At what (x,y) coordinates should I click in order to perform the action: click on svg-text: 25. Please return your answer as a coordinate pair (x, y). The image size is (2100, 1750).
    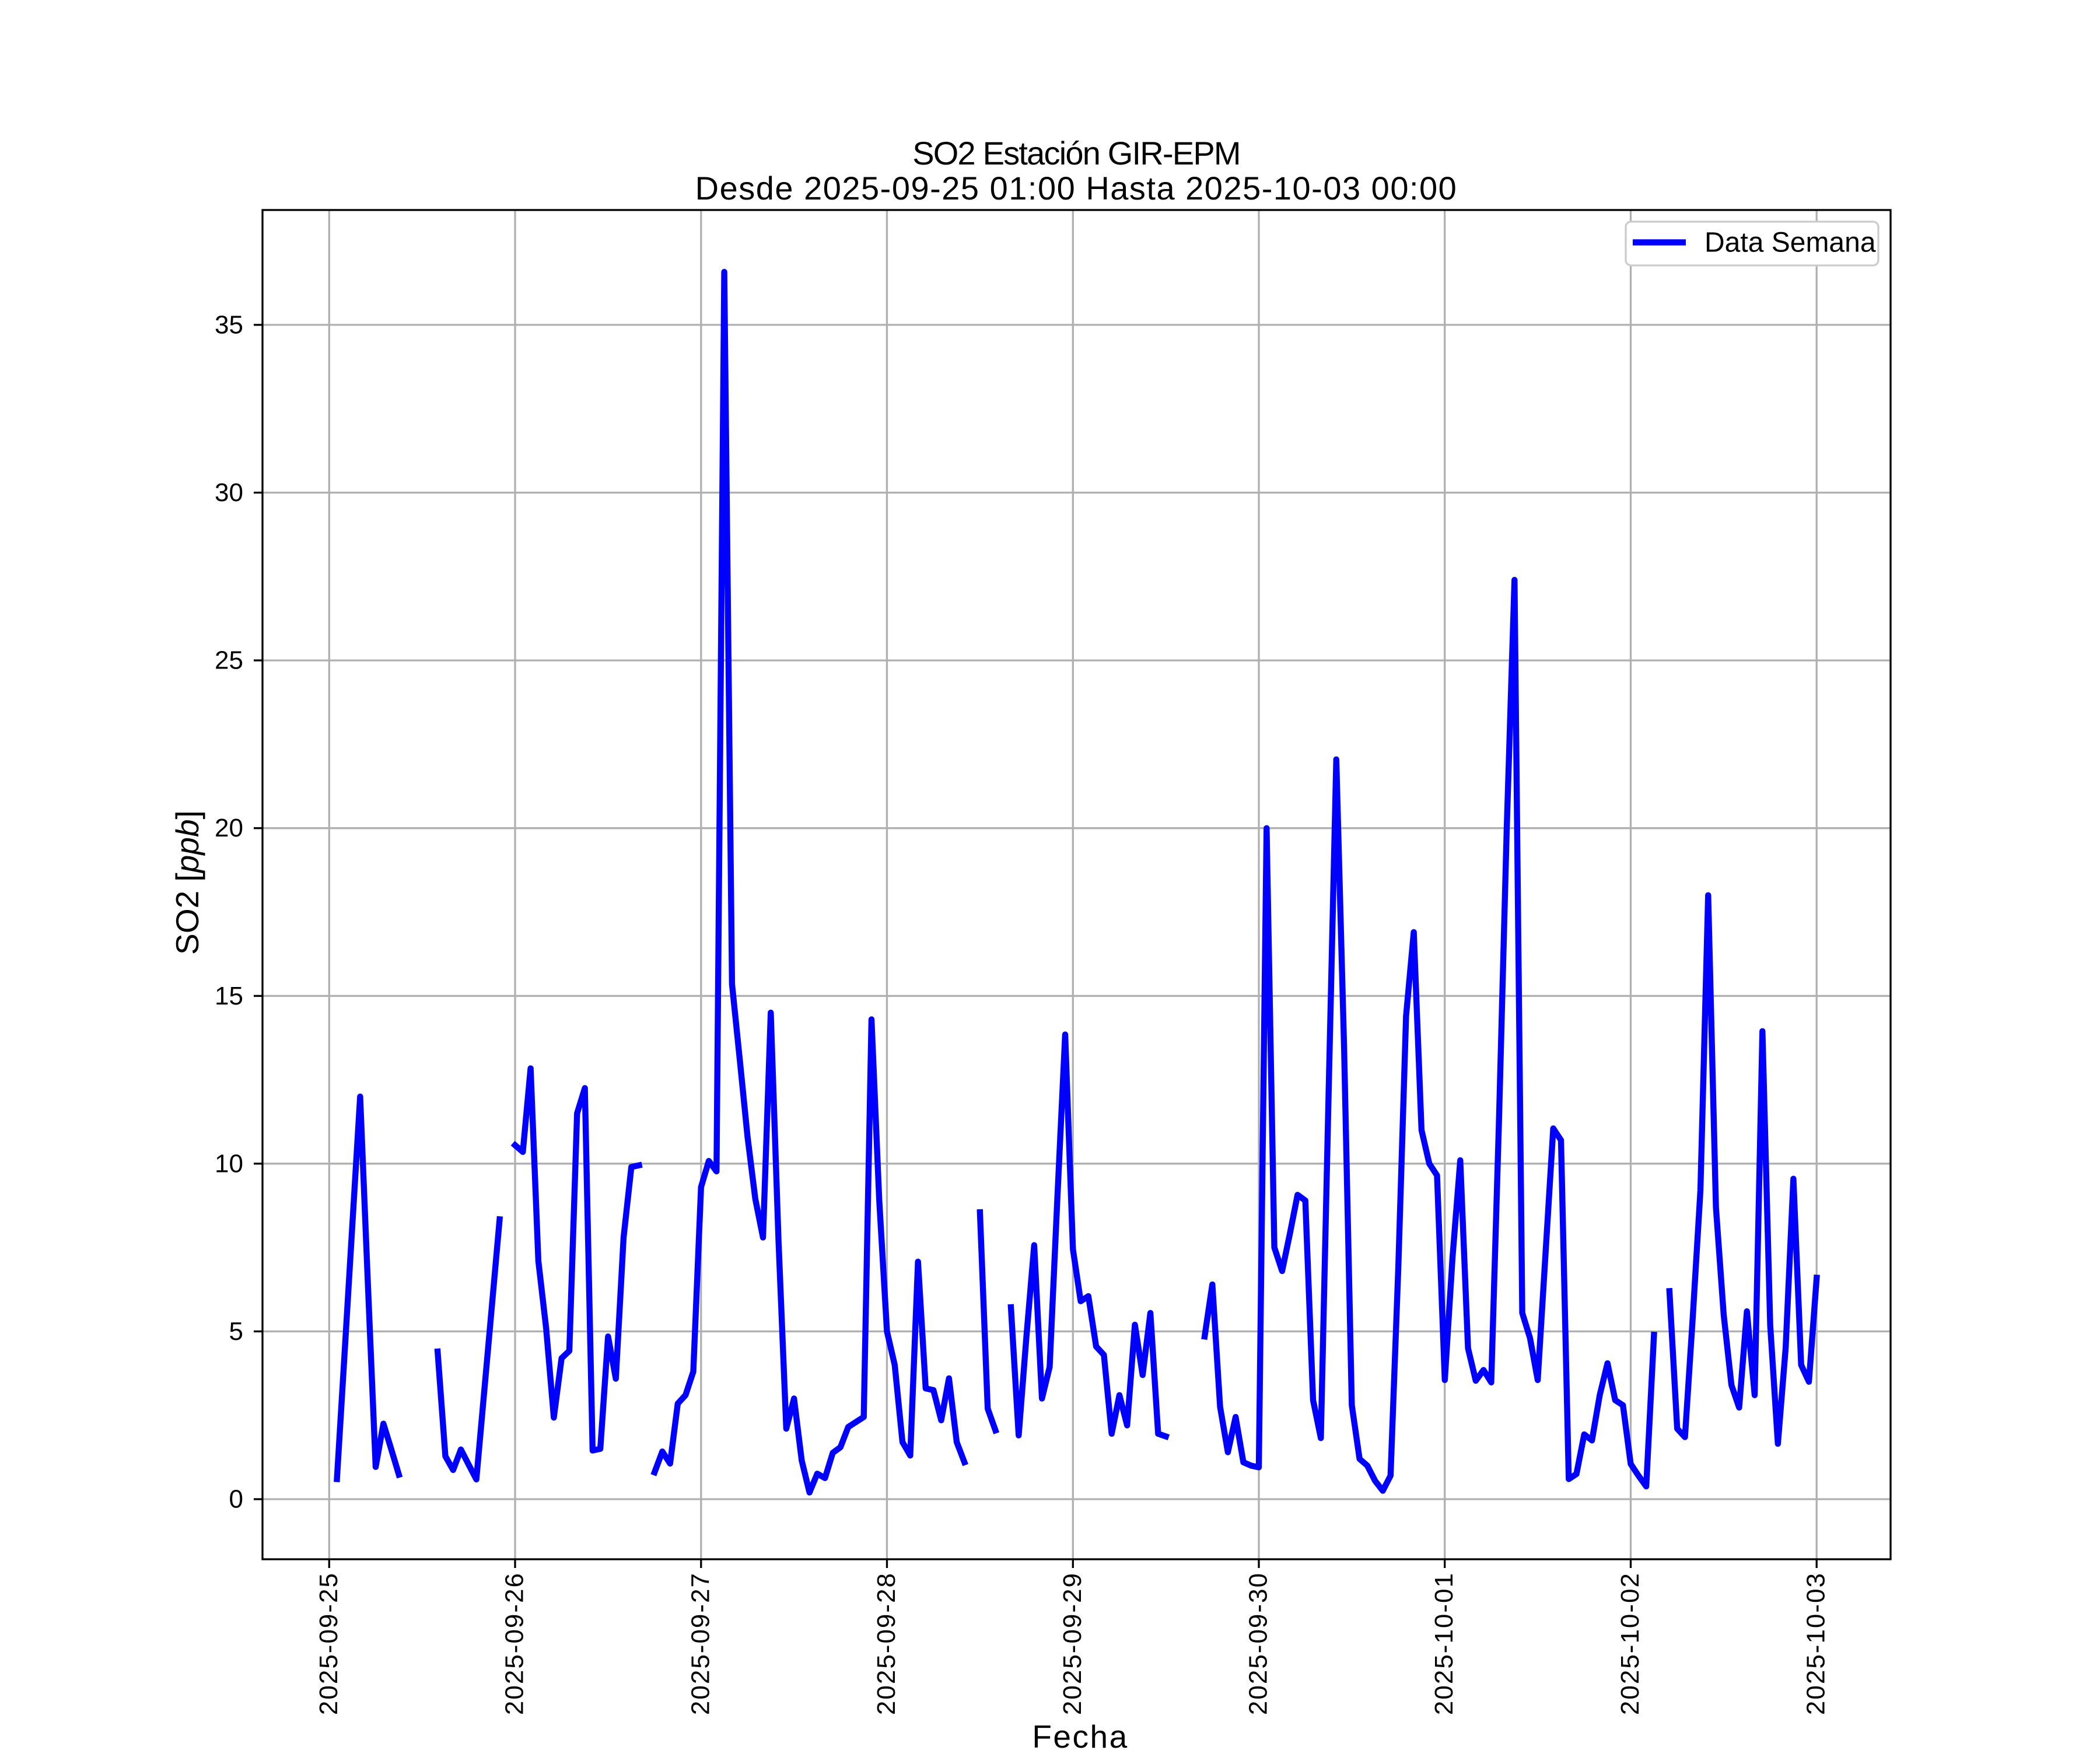
    Looking at the image, I should click on (229, 660).